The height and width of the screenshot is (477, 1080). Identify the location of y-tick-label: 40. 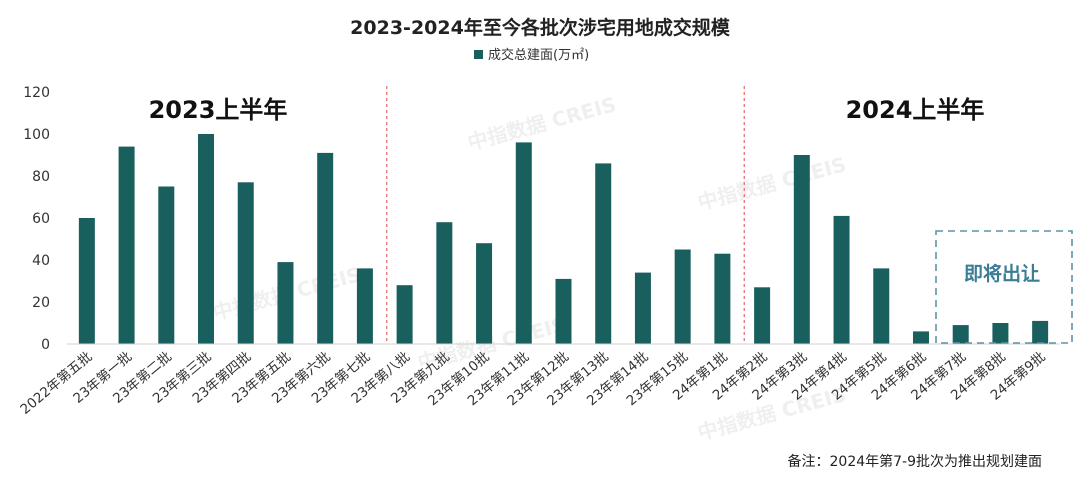
(41, 261).